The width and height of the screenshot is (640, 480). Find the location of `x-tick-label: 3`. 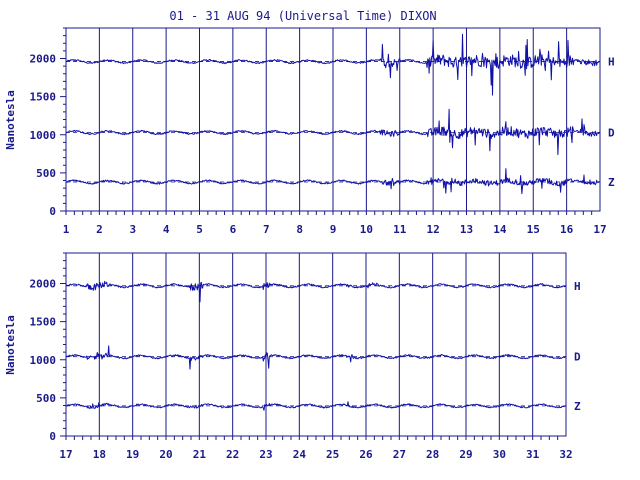

x-tick-label: 3 is located at coordinates (132, 229).